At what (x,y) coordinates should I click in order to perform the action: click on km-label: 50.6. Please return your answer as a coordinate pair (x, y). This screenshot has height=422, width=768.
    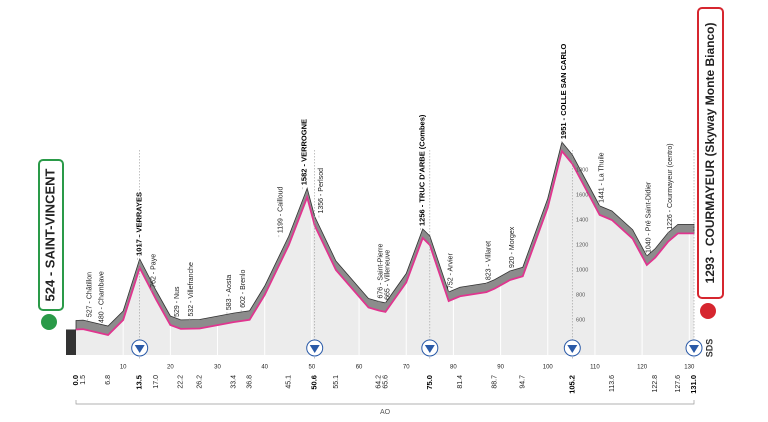
    Looking at the image, I should click on (314, 382).